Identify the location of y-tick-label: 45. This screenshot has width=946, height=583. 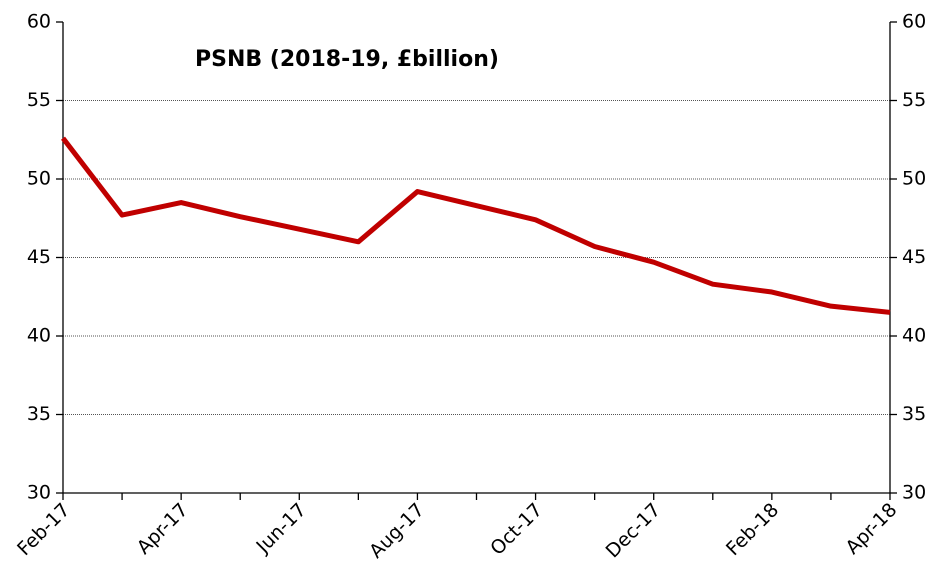
(39, 257).